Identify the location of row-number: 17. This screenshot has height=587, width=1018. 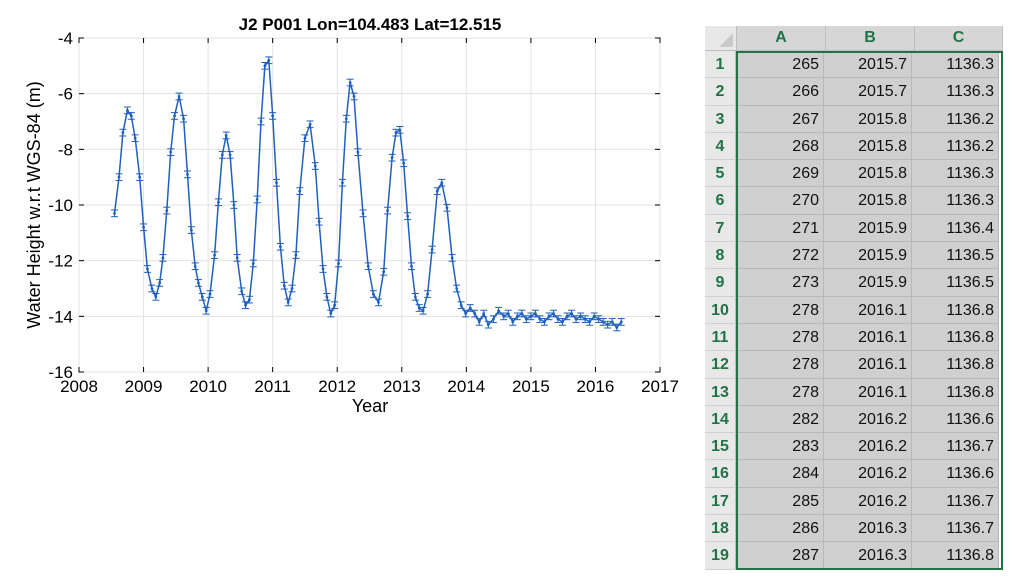
(720, 501).